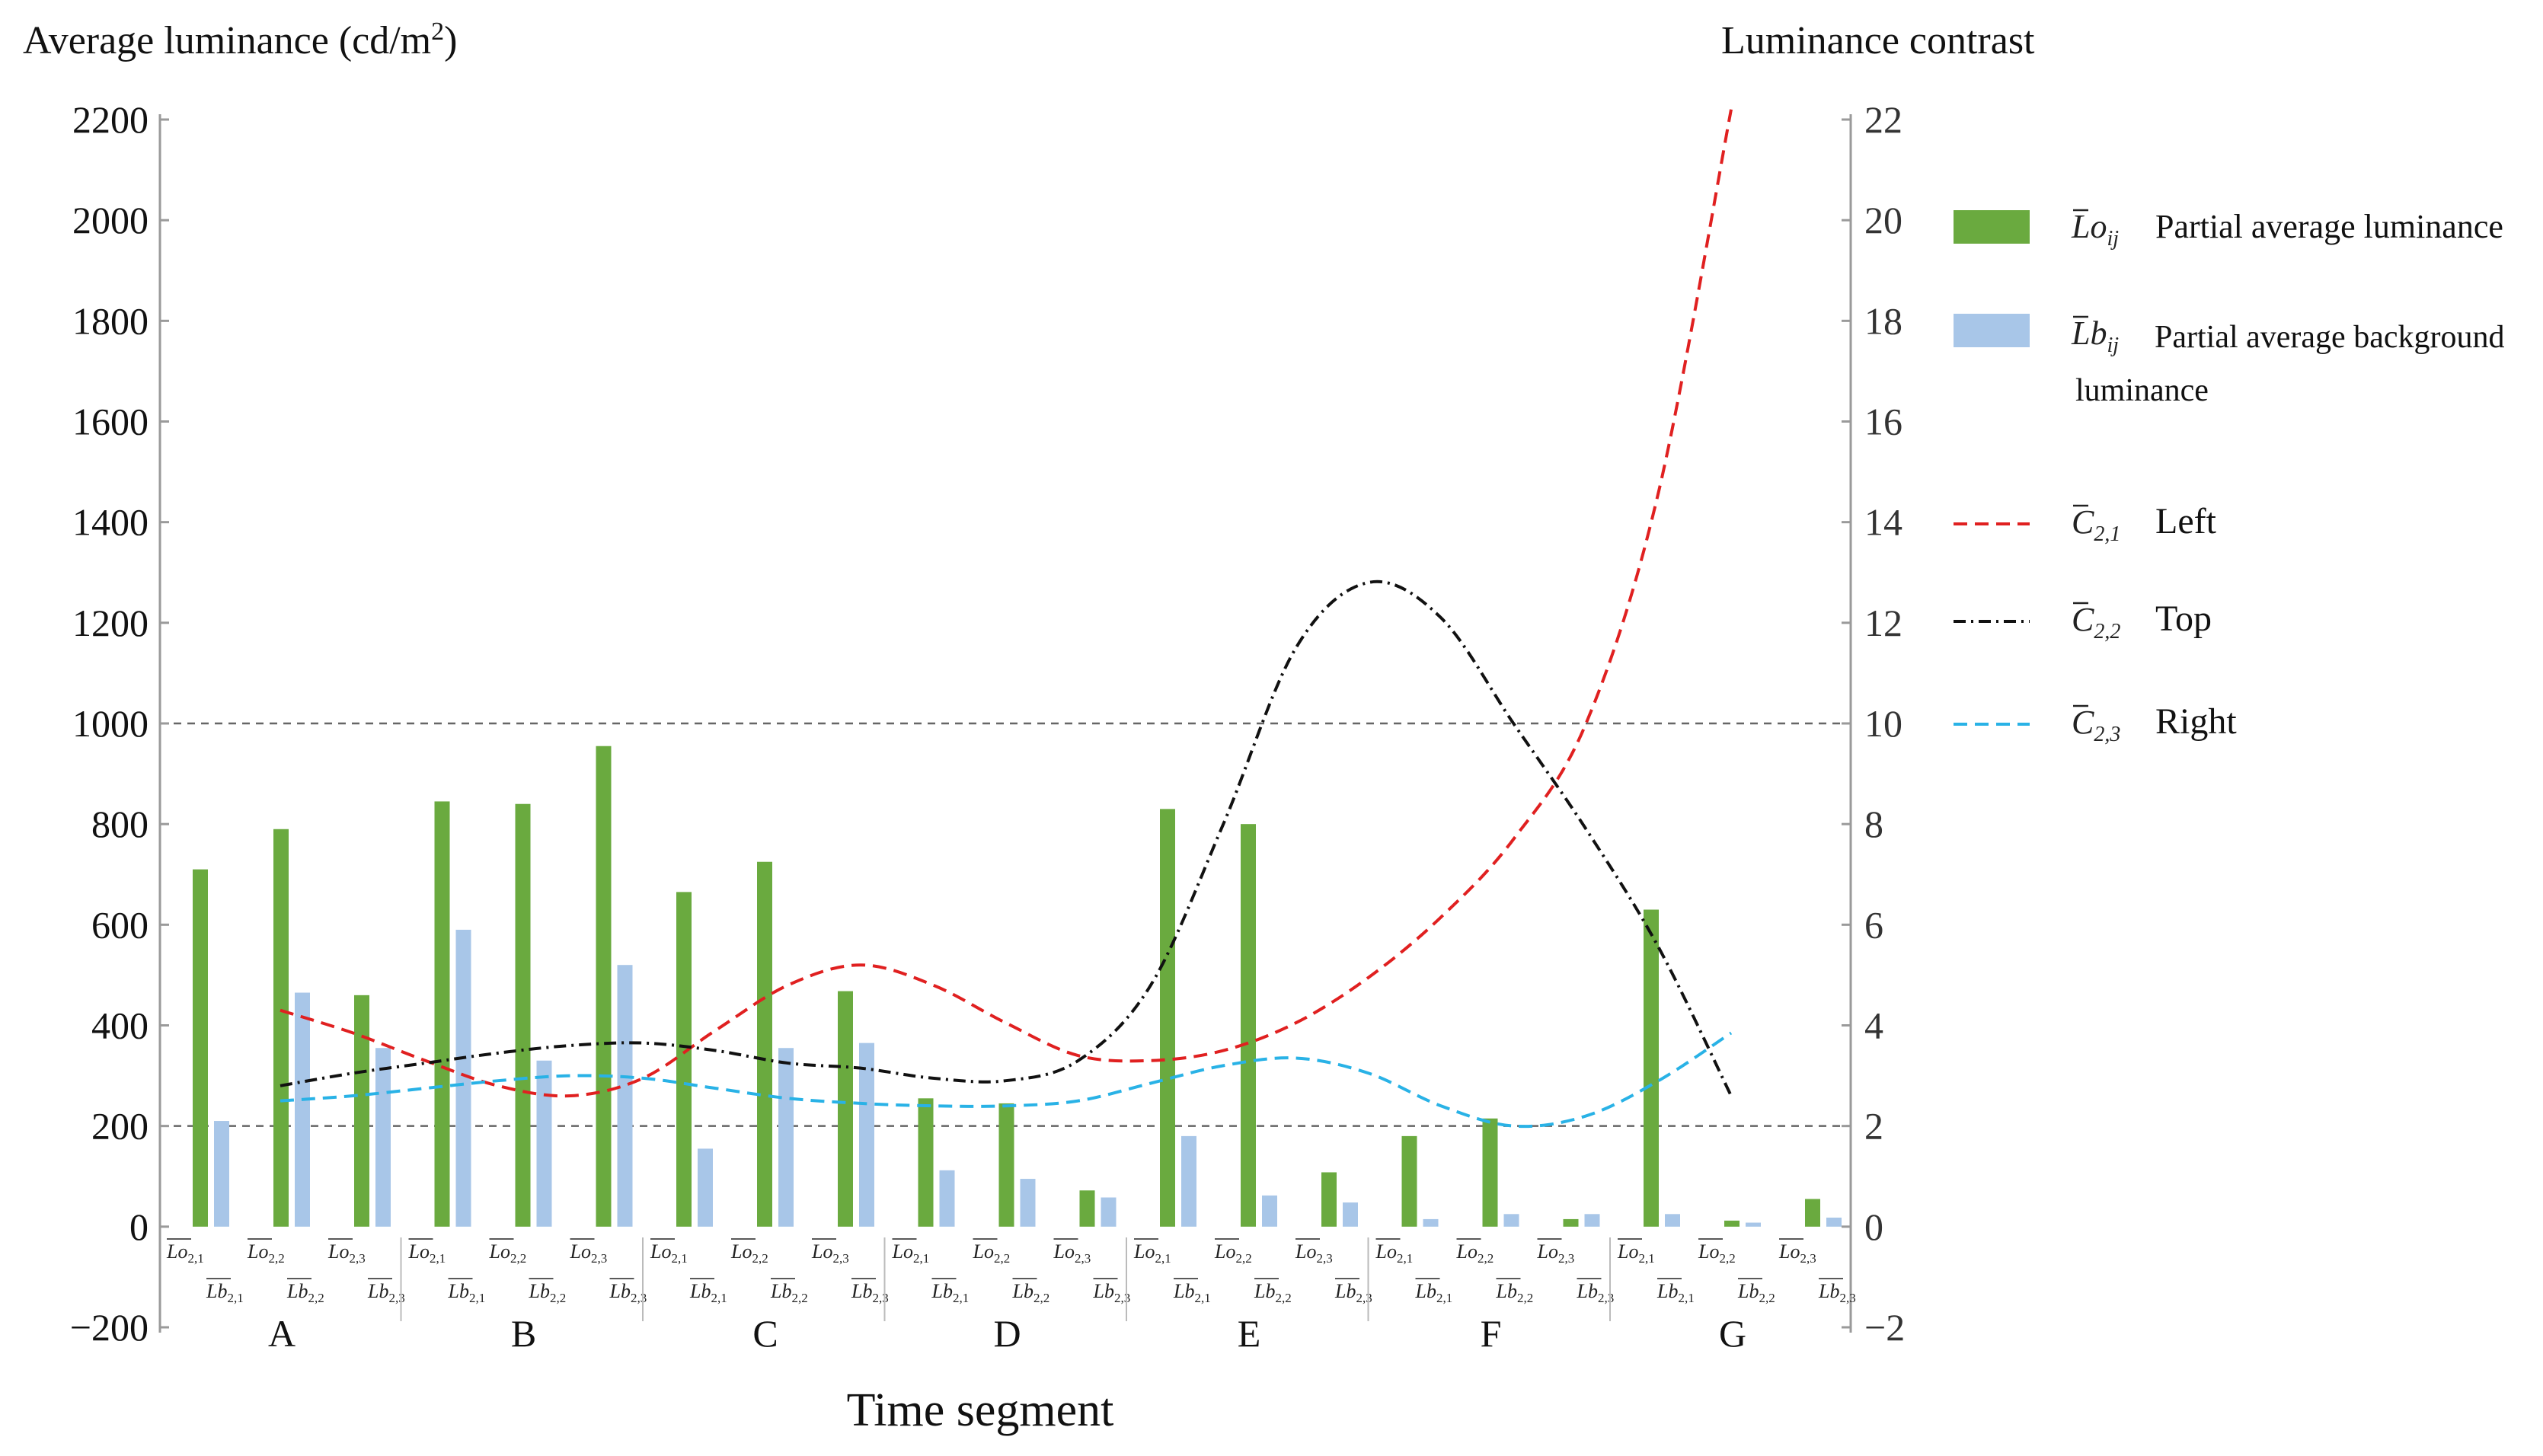  Describe the element at coordinates (1992, 227) in the screenshot. I see `legend-swatch-luminance` at that location.